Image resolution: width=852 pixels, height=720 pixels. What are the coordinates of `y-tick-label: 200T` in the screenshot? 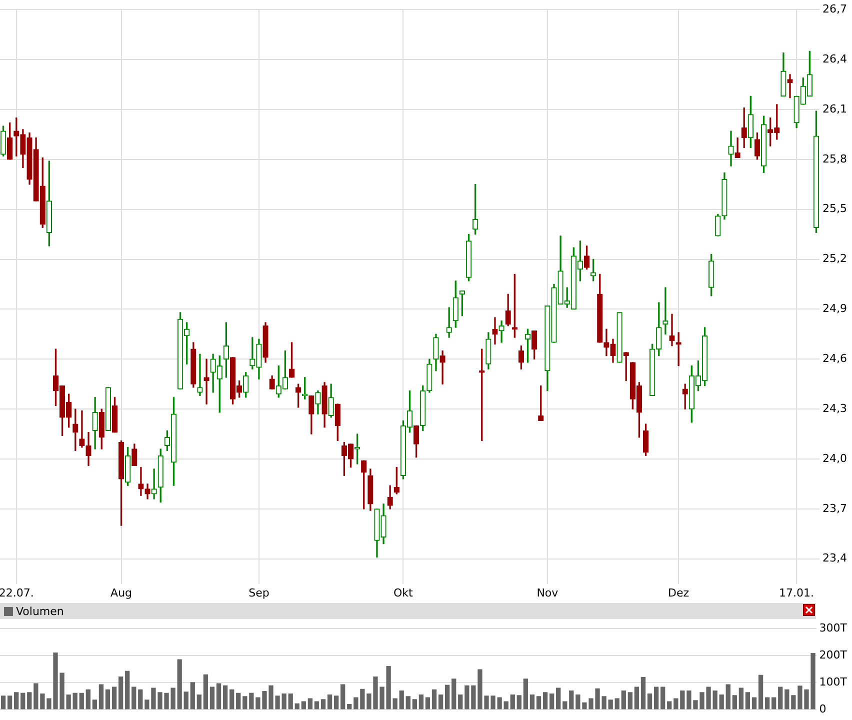 It's located at (833, 655).